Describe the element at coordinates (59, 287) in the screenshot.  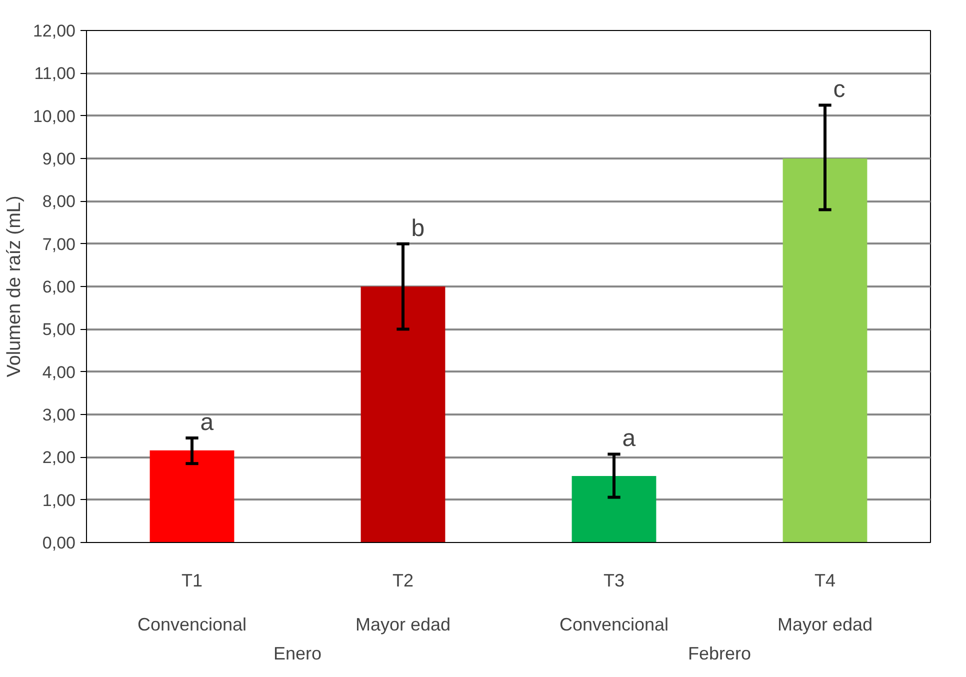
I see `y-tick-label: 6,00` at that location.